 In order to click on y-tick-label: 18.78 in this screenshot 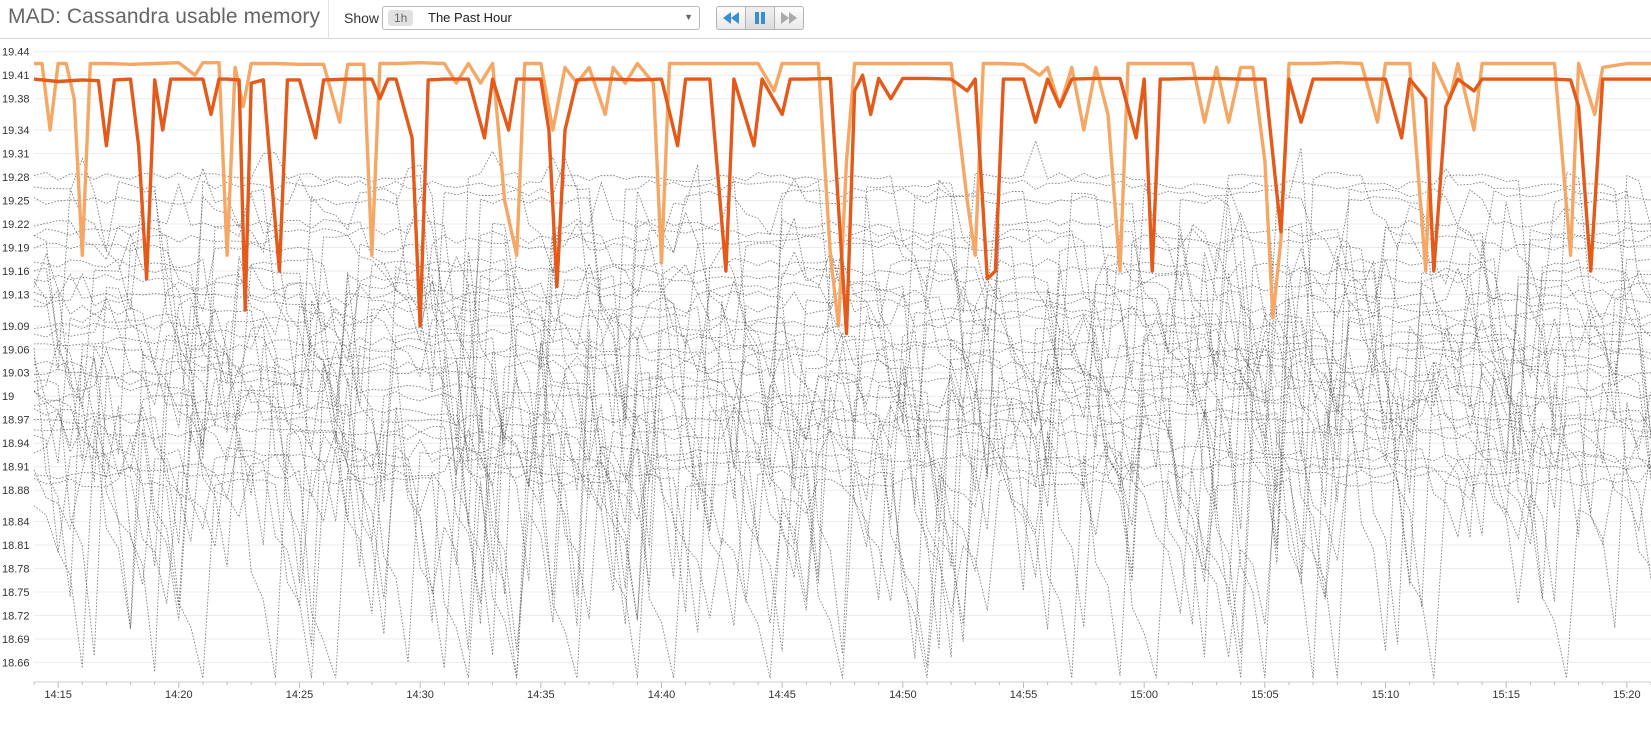, I will do `click(16, 569)`.